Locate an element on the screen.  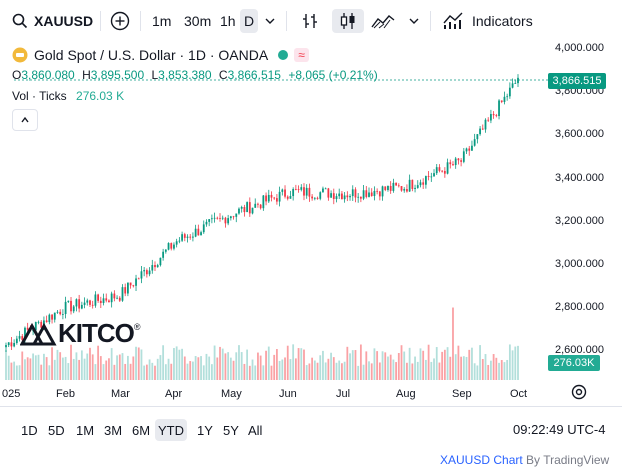
bars-style-button is located at coordinates (310, 21).